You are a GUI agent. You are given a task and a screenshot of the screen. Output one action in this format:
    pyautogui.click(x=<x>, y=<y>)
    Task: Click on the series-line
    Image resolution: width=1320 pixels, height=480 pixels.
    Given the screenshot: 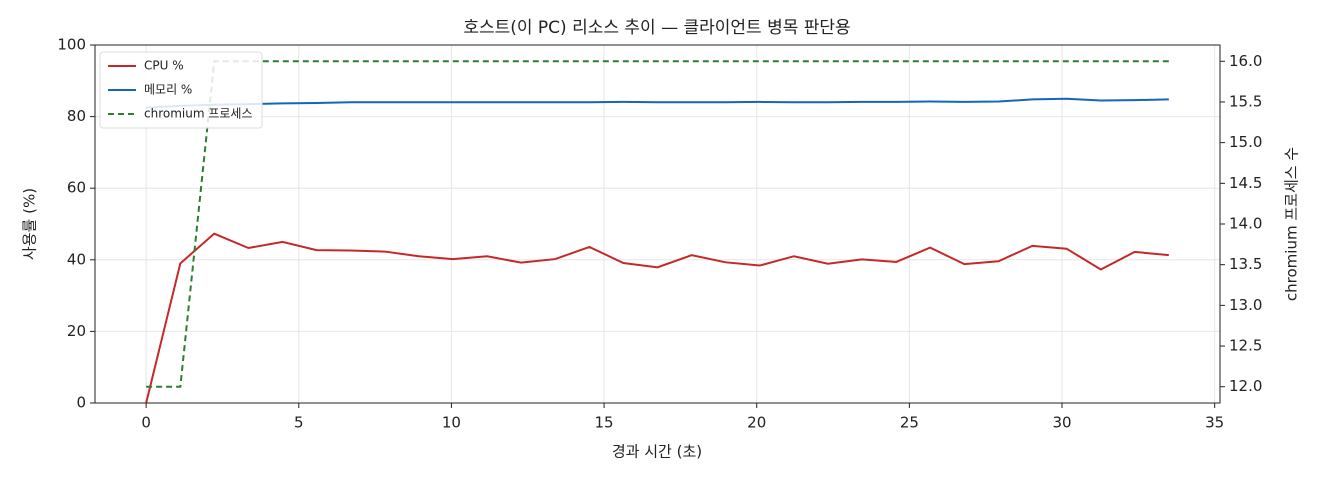 What is the action you would take?
    pyautogui.click(x=657, y=103)
    